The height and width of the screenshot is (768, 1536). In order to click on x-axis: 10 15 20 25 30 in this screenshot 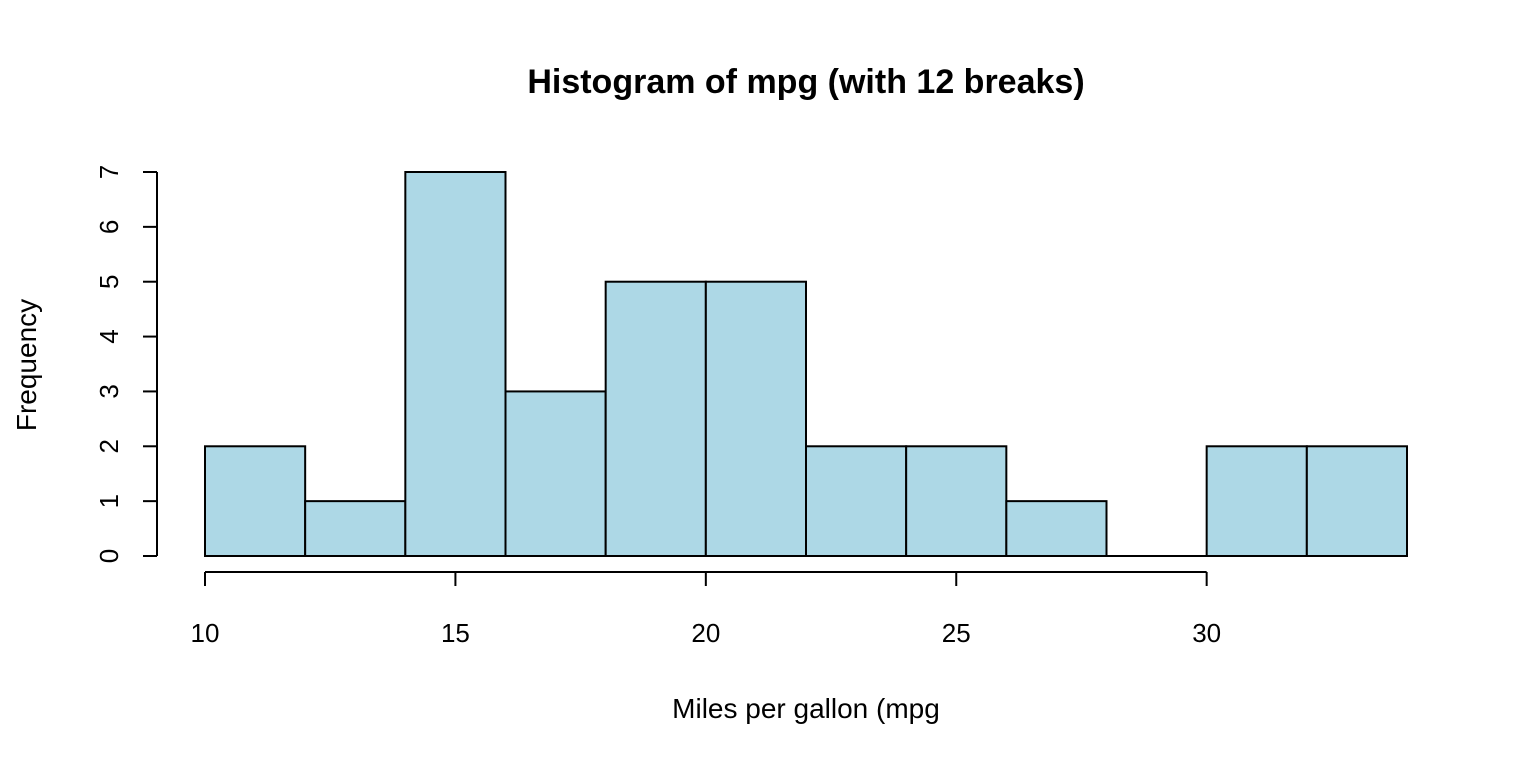, I will do `click(706, 609)`.